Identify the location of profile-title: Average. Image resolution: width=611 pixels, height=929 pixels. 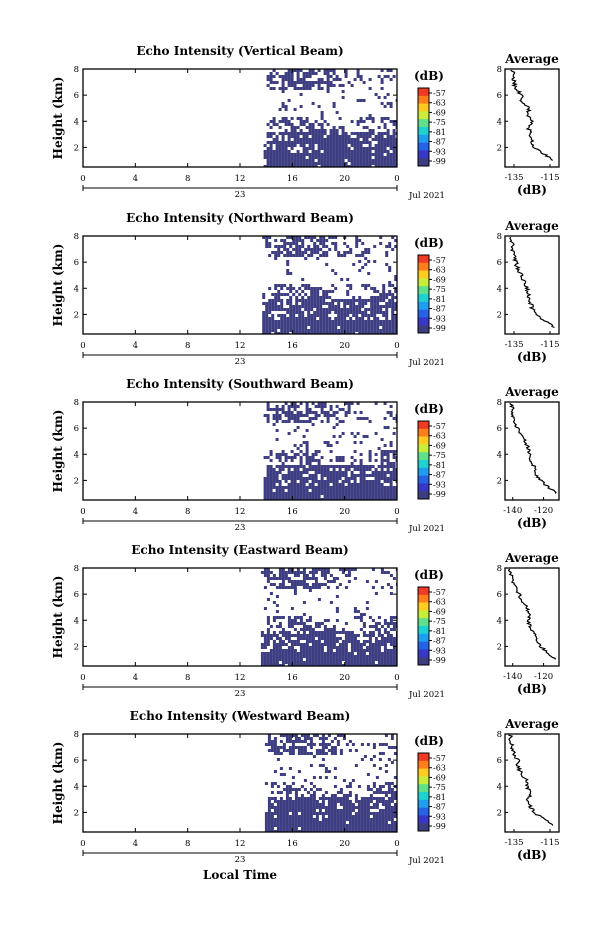
(531, 558).